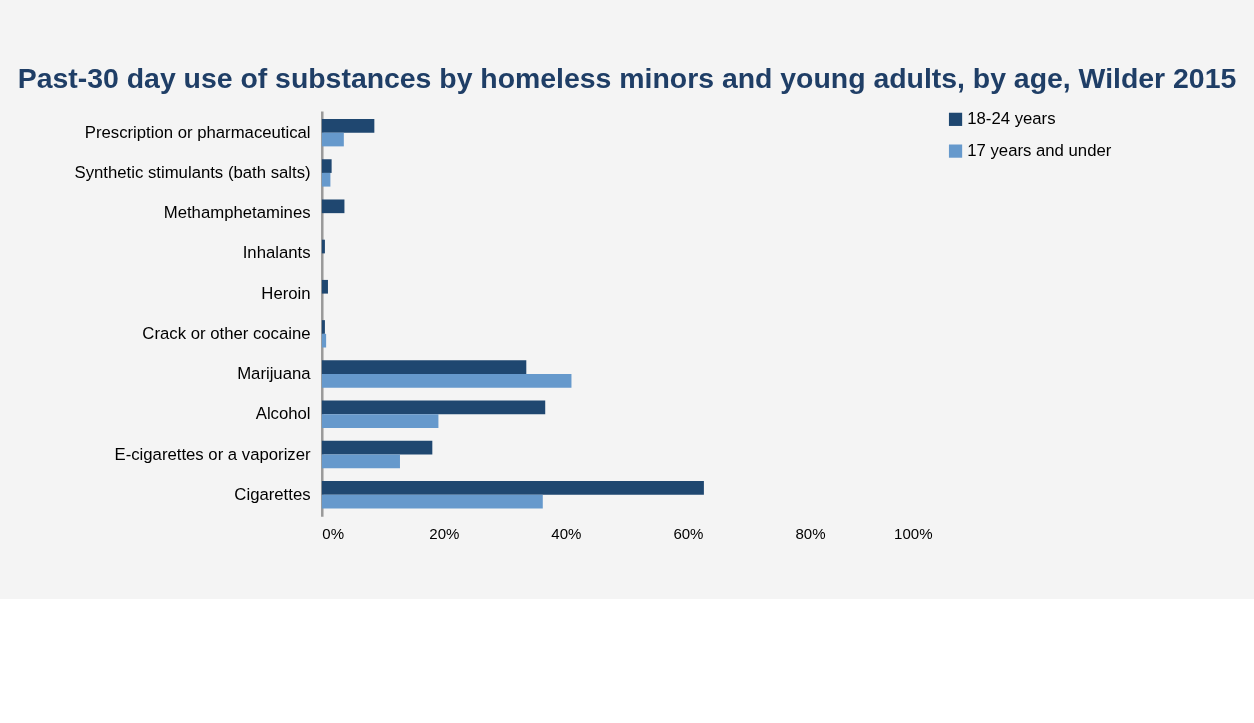  Describe the element at coordinates (197, 132) in the screenshot. I see `y-tick-label: Prescription or pharmaceutical` at that location.